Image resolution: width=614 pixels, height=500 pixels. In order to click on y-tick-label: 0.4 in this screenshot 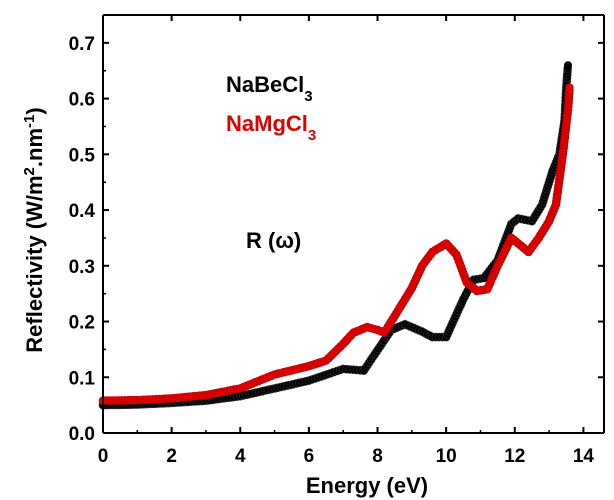, I will do `click(82, 211)`.